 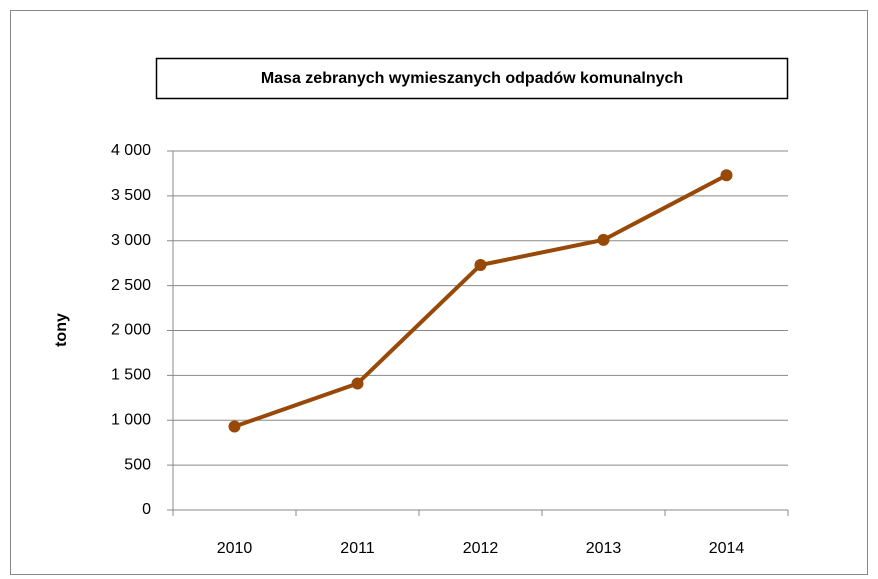 I want to click on y-tick-label: 2 000, so click(x=131, y=330).